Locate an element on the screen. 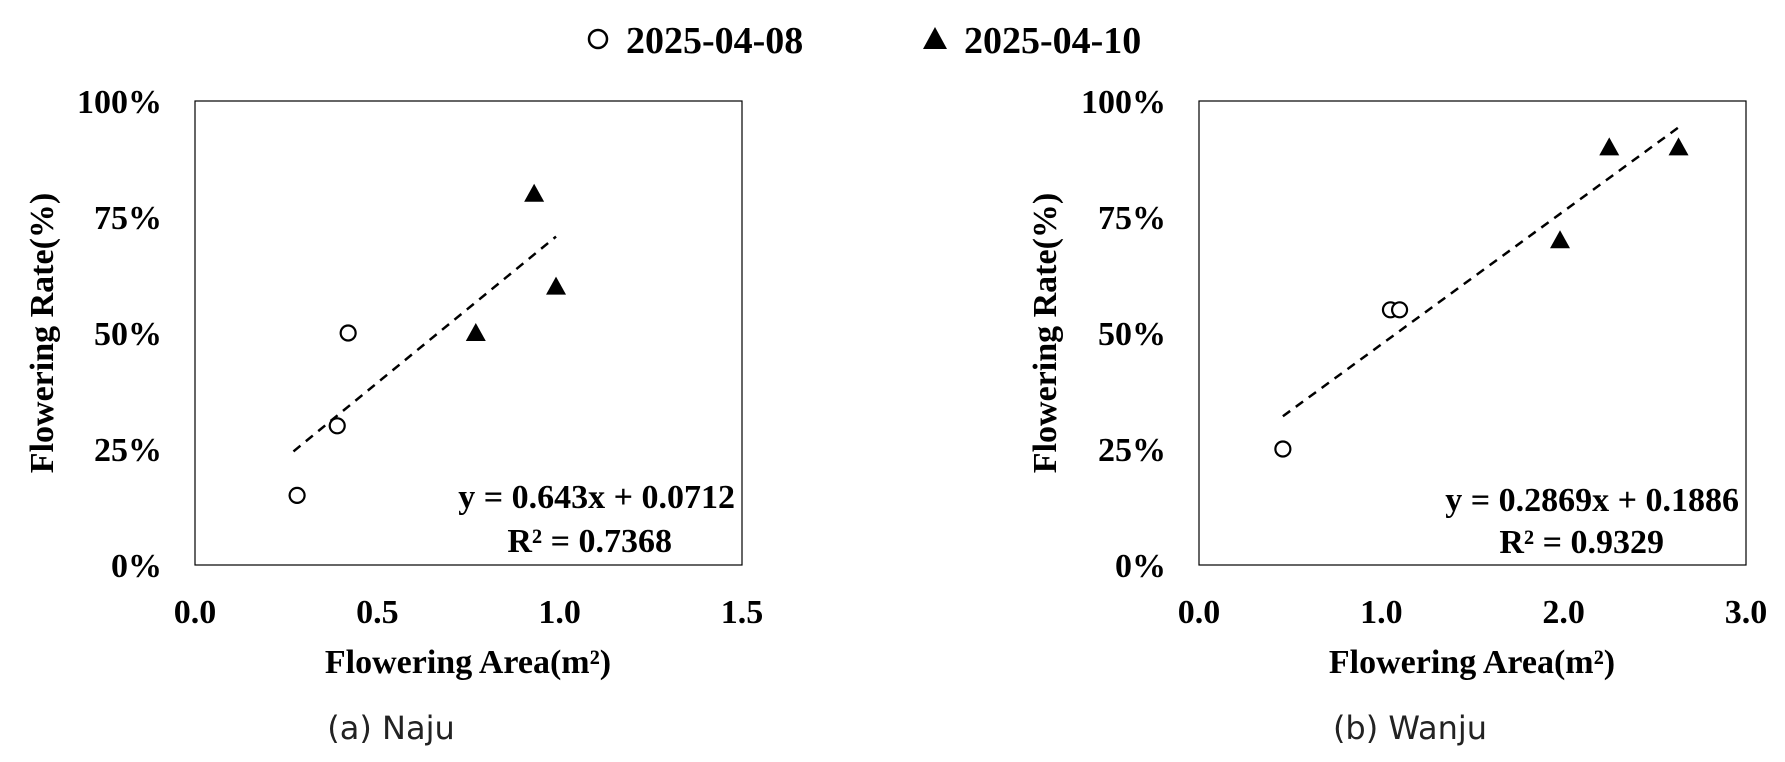 This screenshot has width=1785, height=762. x-tick-labels: 0.0 0.5 1.0 1.5 is located at coordinates (469, 612).